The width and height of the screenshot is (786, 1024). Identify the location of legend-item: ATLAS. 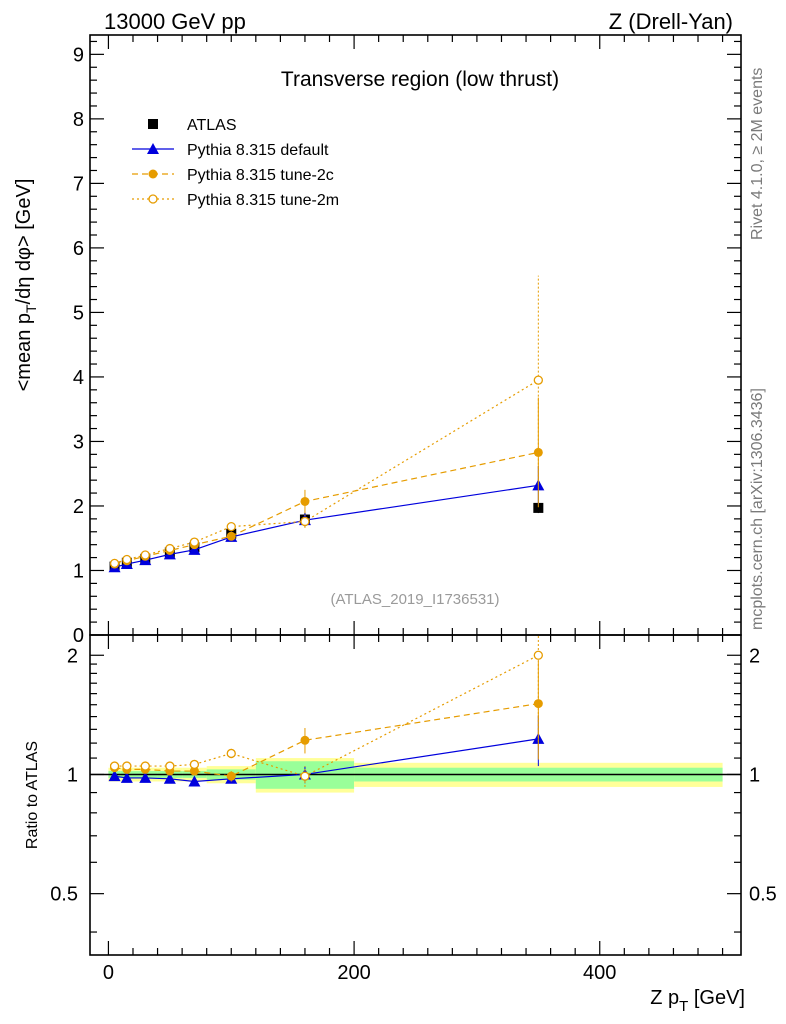
(192, 125).